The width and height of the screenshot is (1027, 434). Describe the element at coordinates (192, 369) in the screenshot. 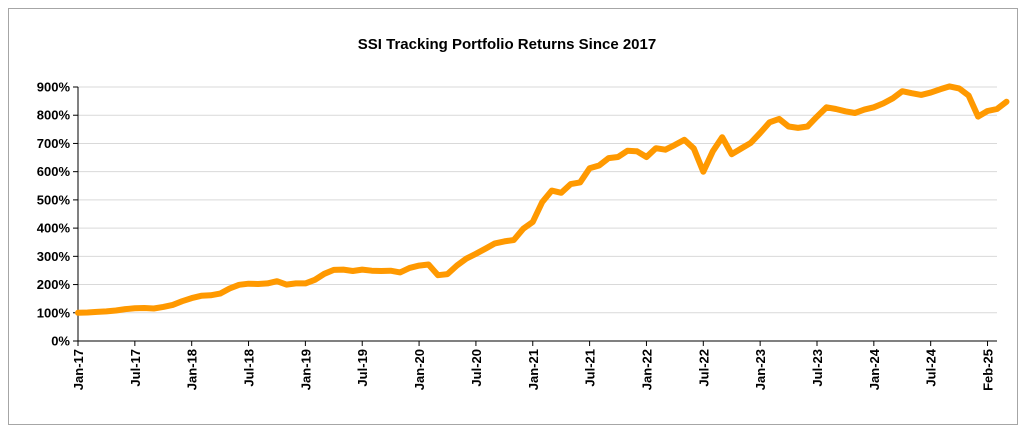

I see `x-tick-label: Jan-18` at that location.